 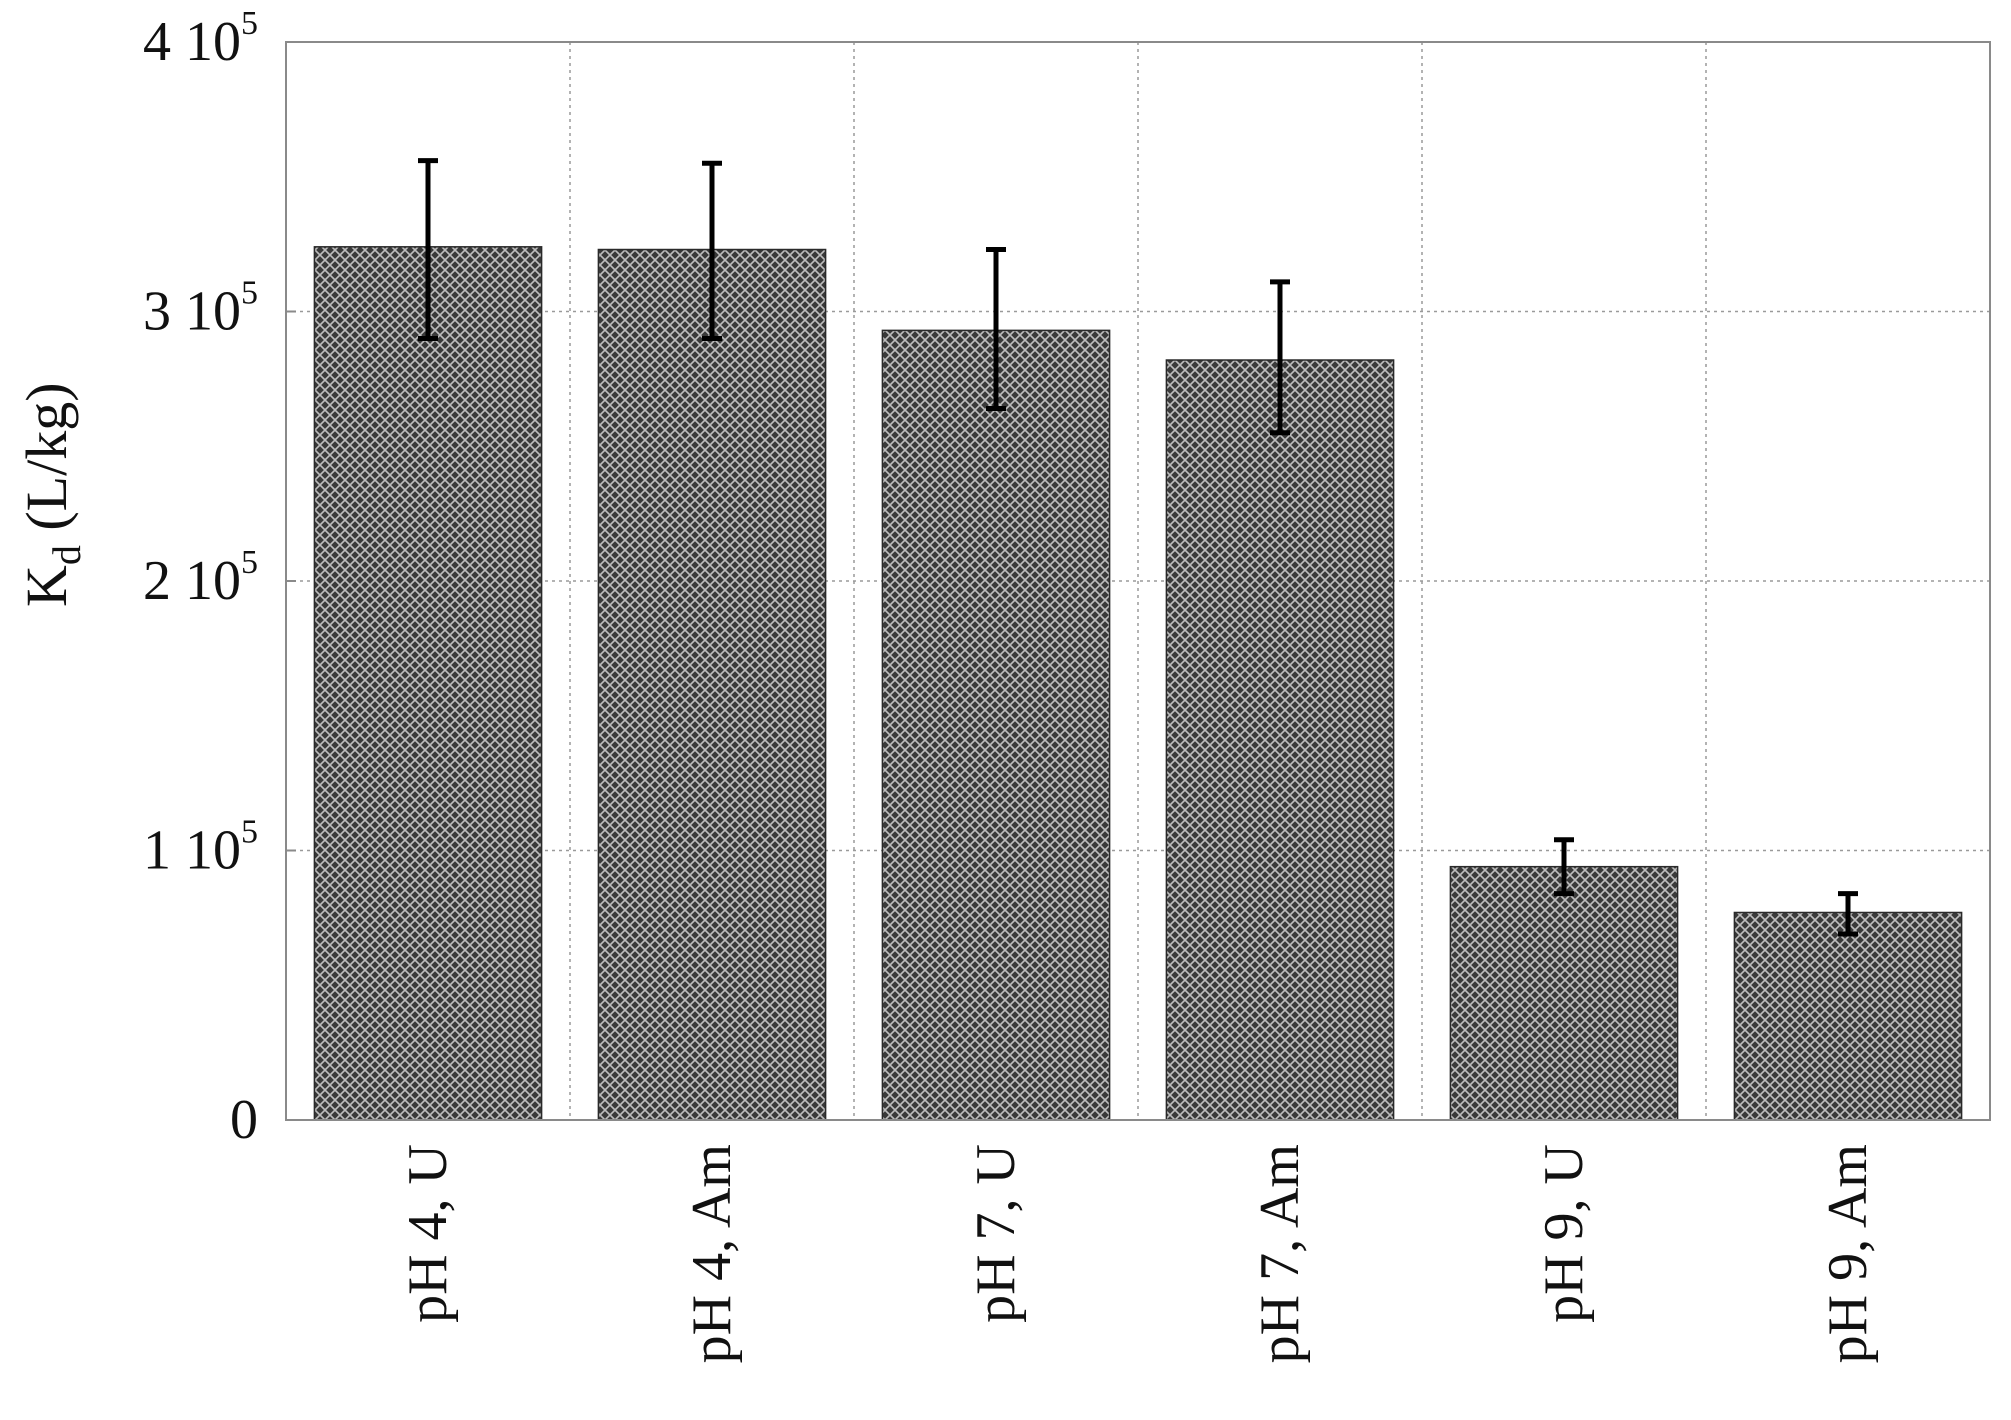 What do you see at coordinates (200, 848) in the screenshot?
I see `y-tick-label: 1 105` at bounding box center [200, 848].